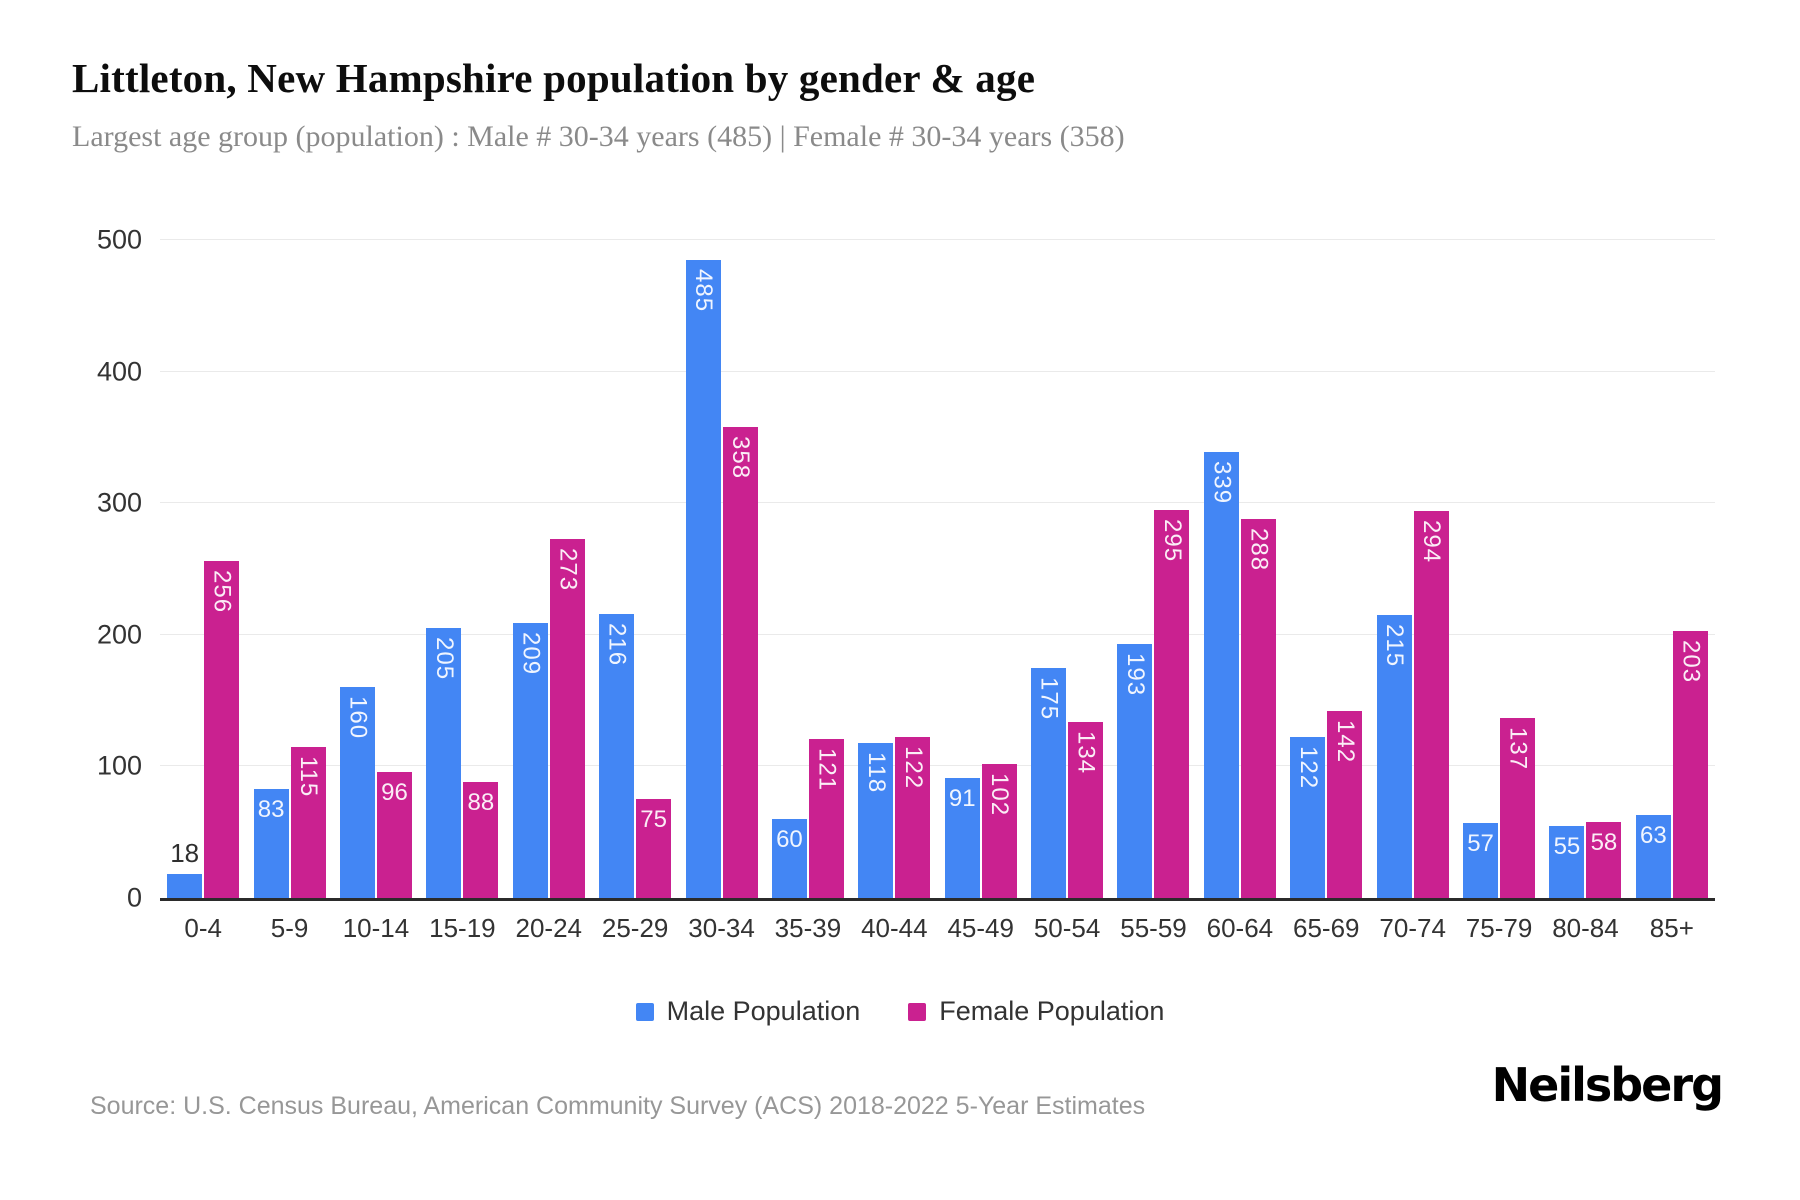  I want to click on legend-item-female: Female Population, so click(1036, 1011).